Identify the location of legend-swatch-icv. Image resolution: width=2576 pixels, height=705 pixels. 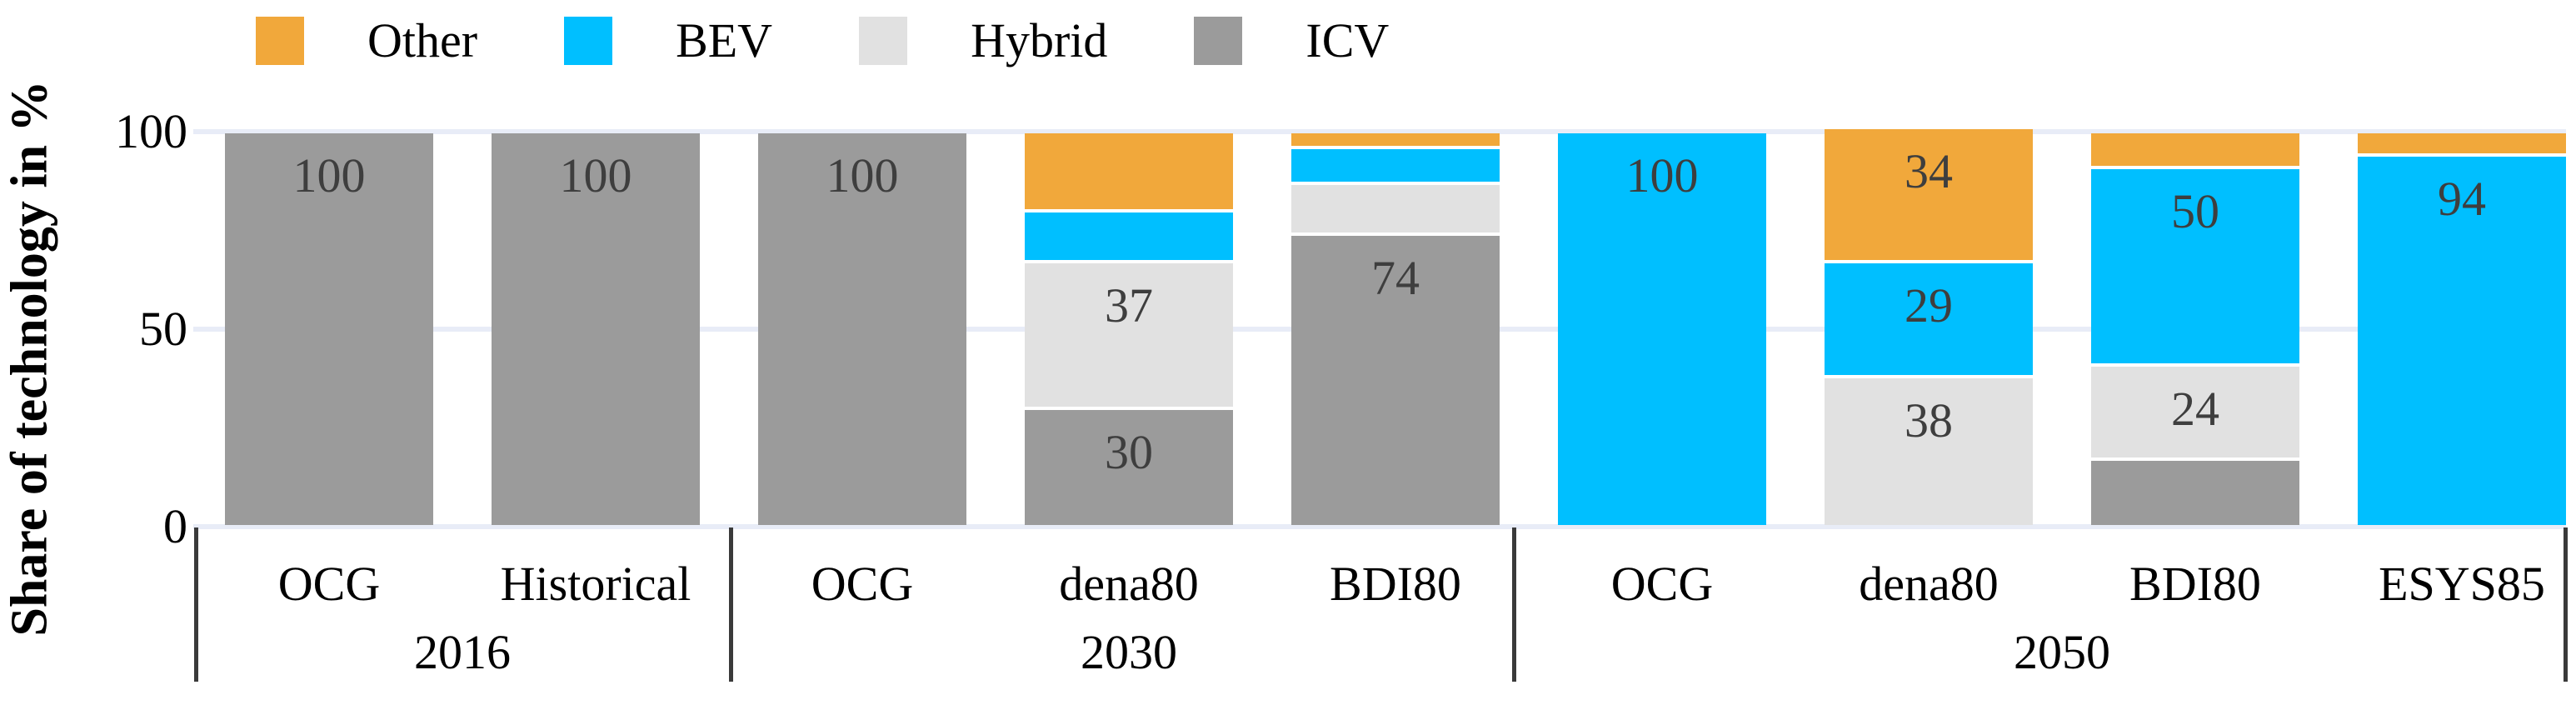
(1218, 41).